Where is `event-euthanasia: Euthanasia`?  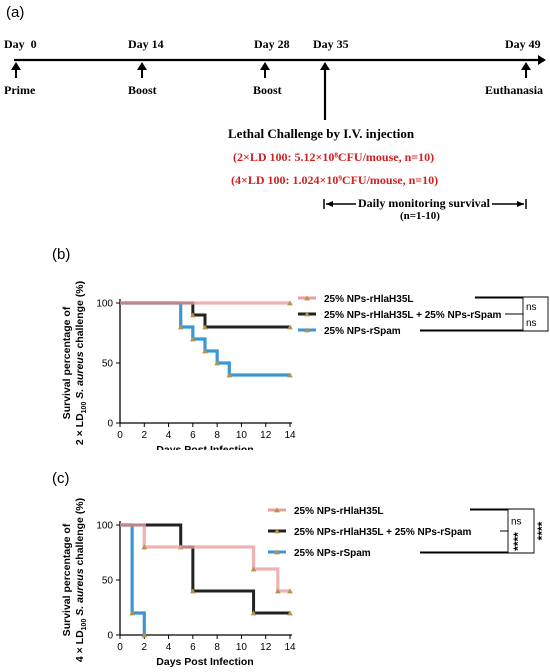 event-euthanasia: Euthanasia is located at coordinates (514, 90).